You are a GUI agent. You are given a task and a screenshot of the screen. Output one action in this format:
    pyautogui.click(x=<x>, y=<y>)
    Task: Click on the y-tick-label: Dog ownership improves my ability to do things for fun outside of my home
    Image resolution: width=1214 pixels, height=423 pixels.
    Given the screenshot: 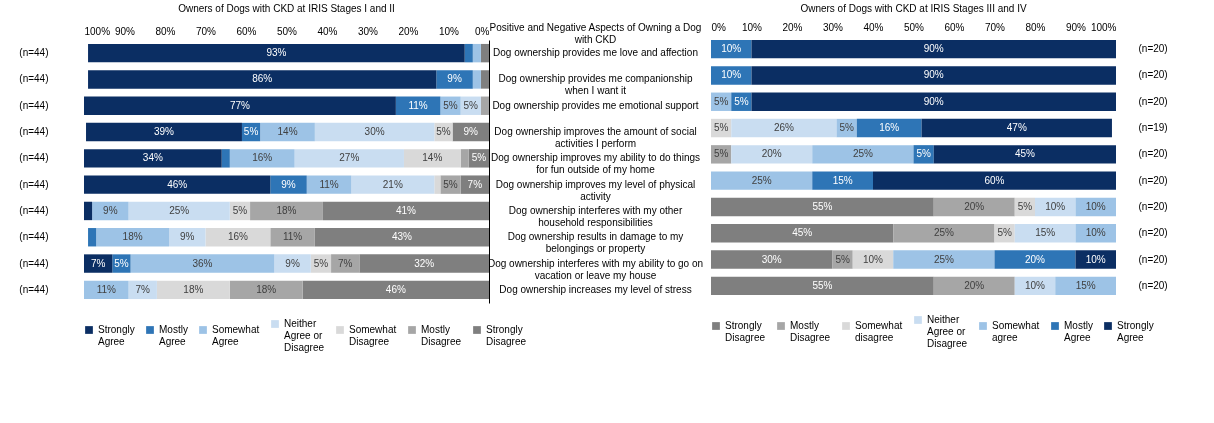 What is the action you would take?
    pyautogui.click(x=595, y=164)
    